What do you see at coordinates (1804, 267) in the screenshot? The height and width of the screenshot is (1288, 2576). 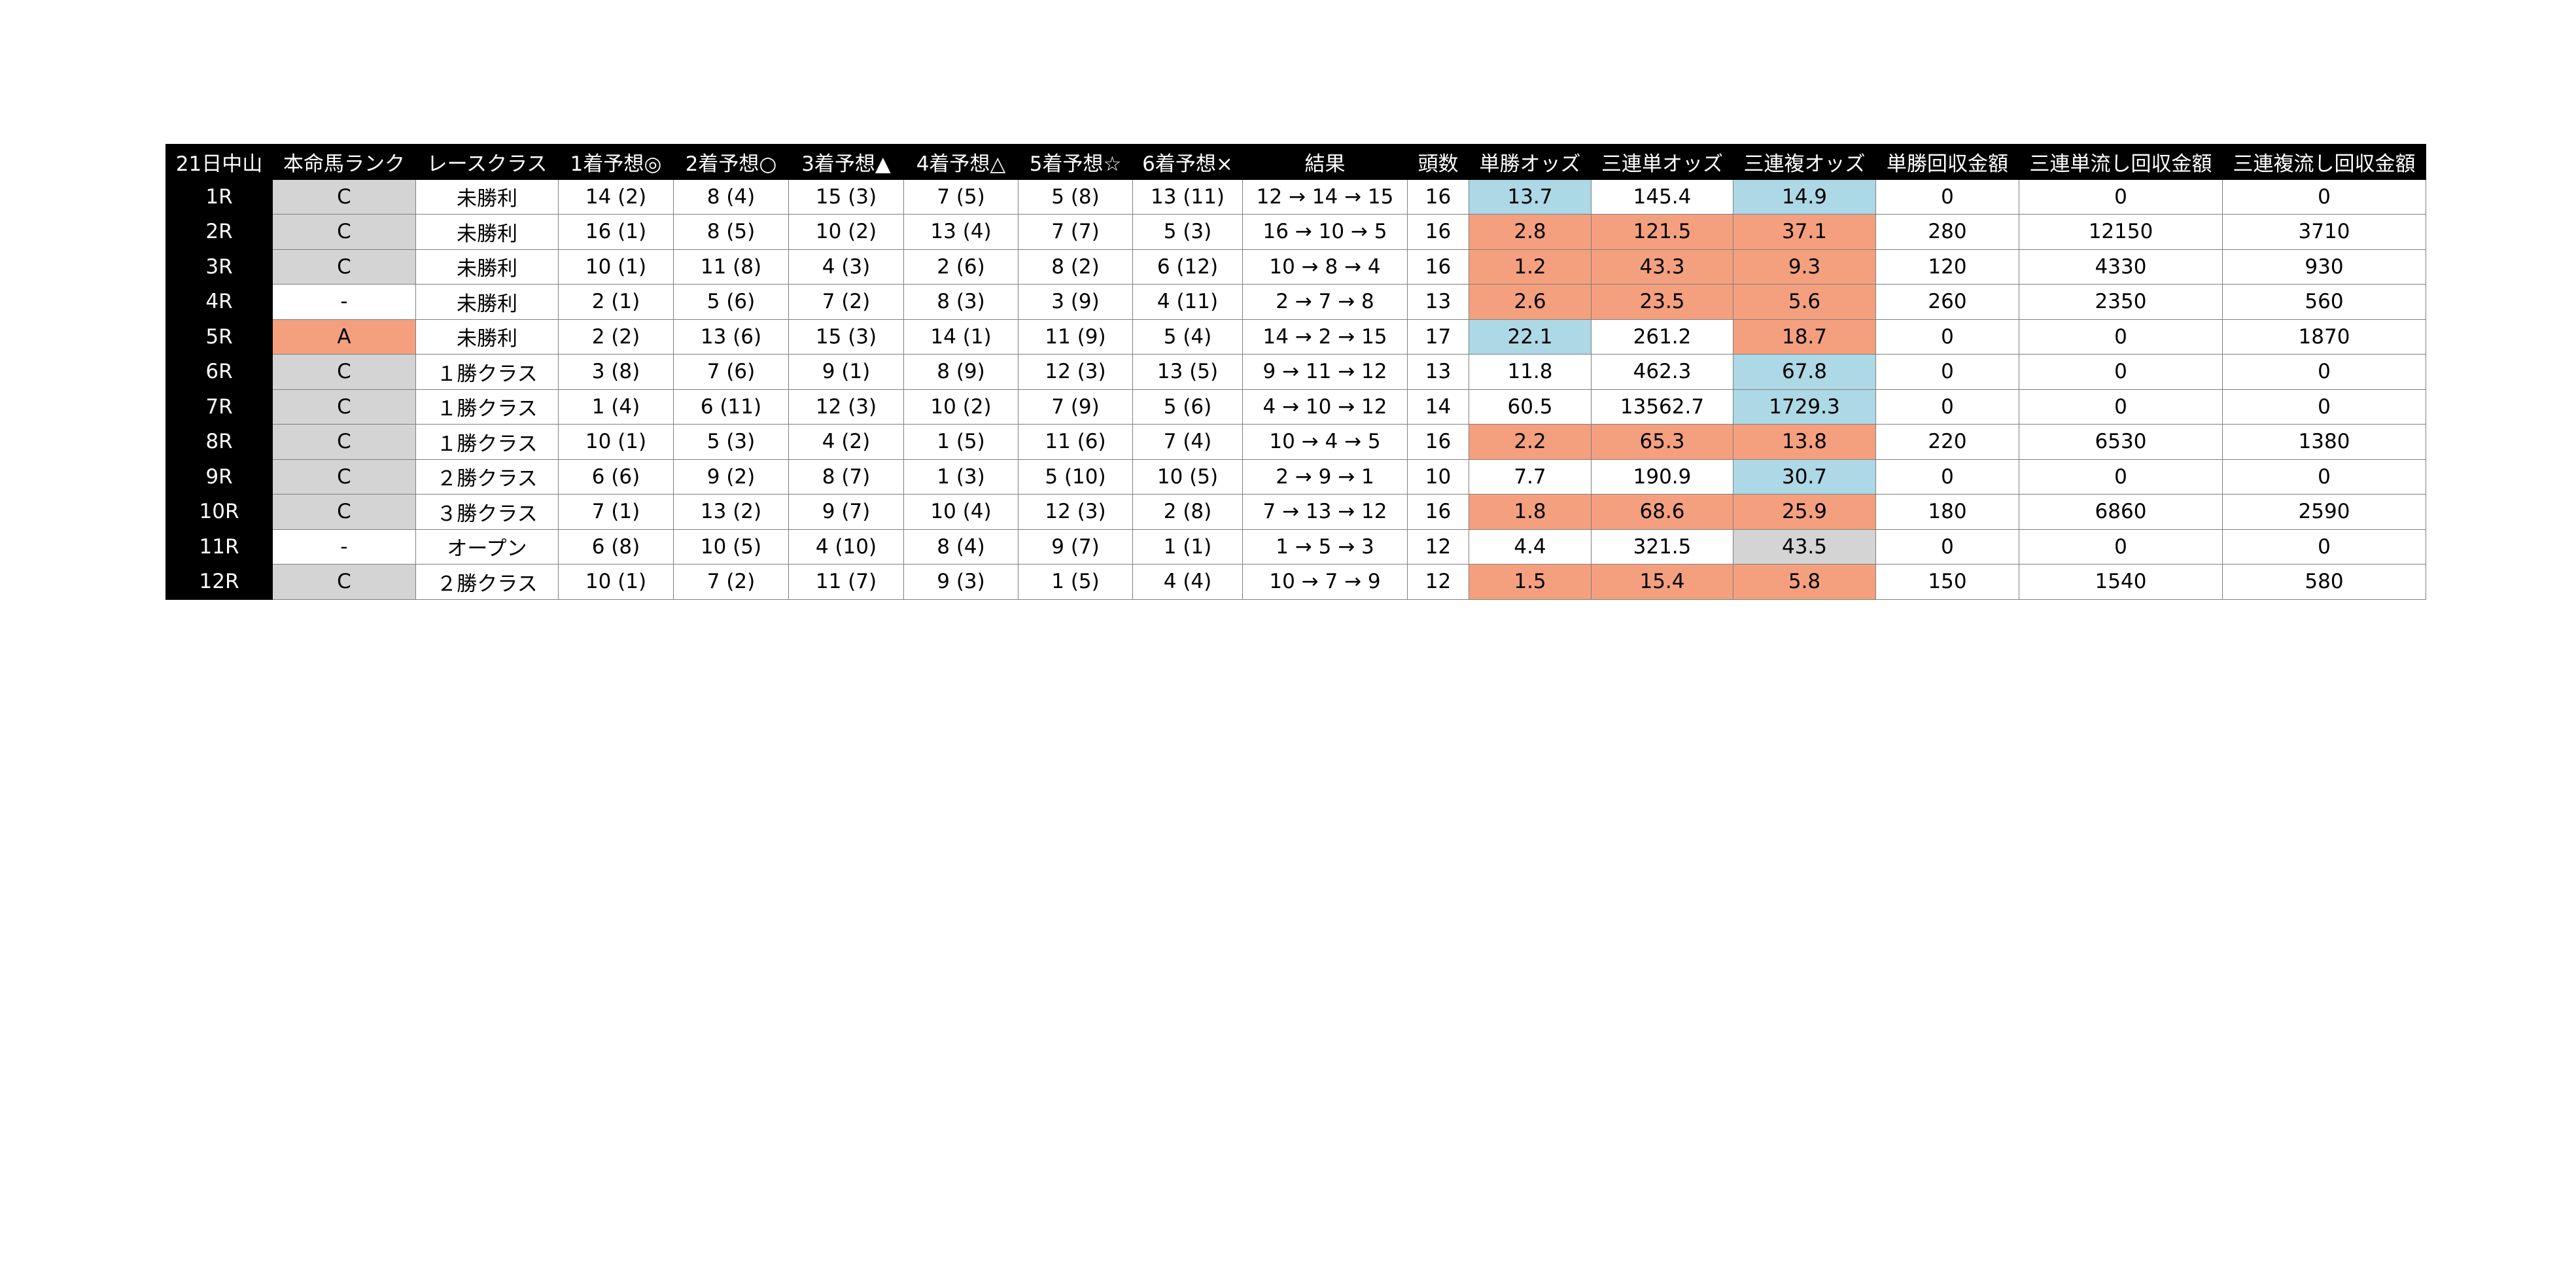 I see `trio-odds-cell: 9.3` at bounding box center [1804, 267].